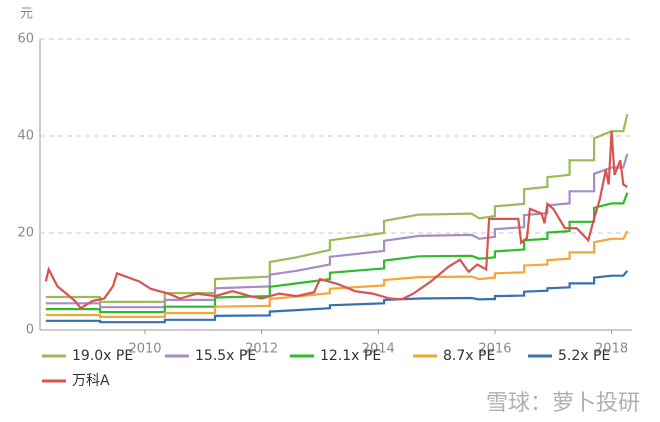 This screenshot has height=422, width=660. I want to click on legend-label: 万科A, so click(91, 381).